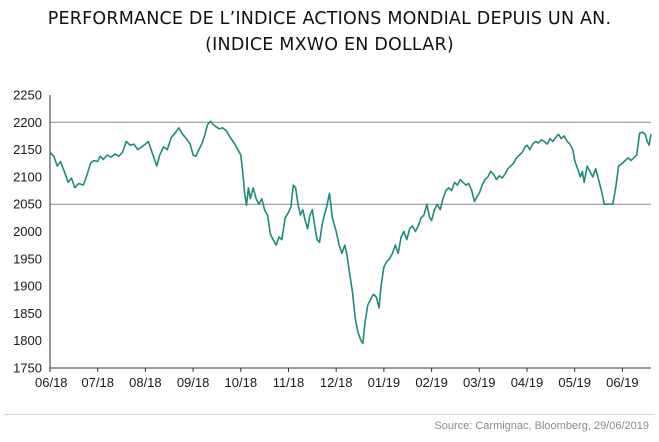 The height and width of the screenshot is (442, 659). I want to click on y-tick-label-2000: 2000, so click(27, 231).